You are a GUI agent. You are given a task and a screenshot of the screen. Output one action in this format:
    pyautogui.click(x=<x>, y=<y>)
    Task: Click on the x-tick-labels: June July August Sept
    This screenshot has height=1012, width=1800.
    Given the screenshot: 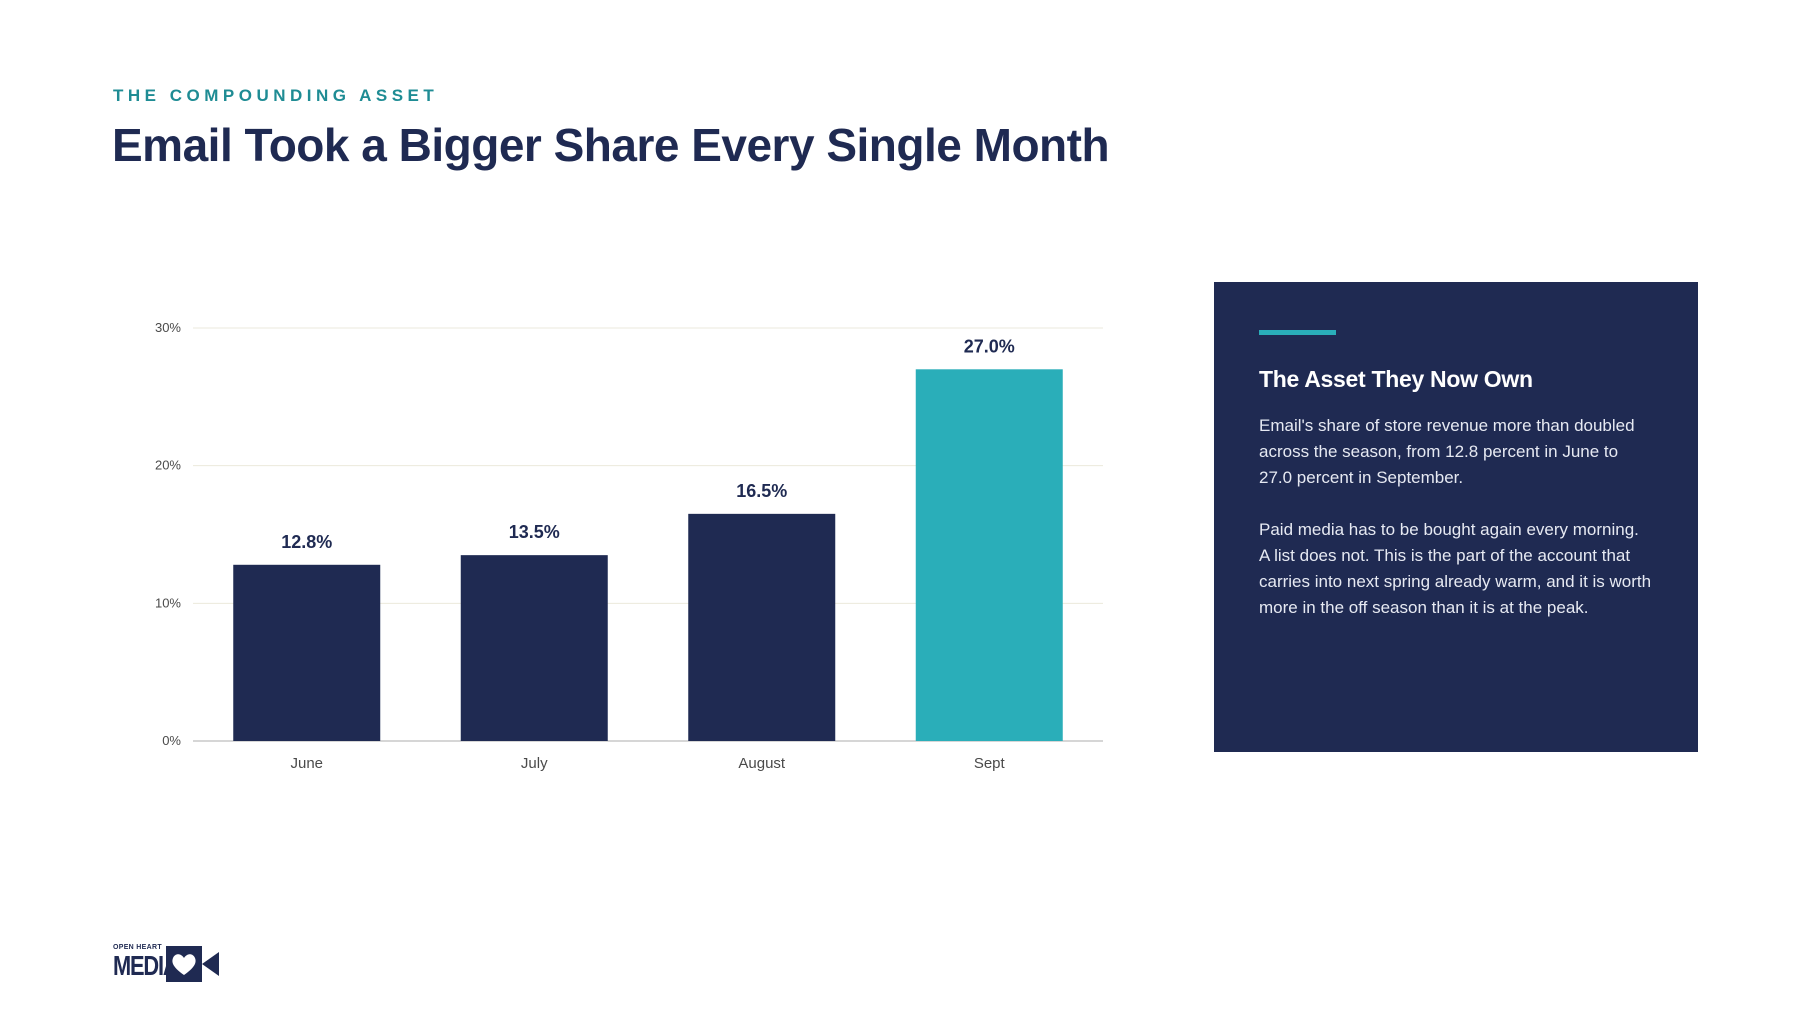 What is the action you would take?
    pyautogui.click(x=647, y=763)
    